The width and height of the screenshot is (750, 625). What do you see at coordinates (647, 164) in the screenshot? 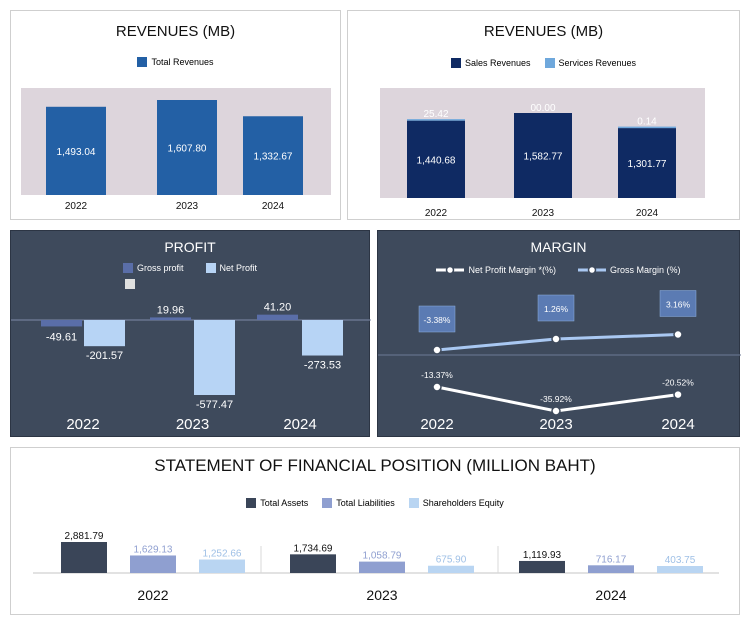
I see `sales-value-label: 1,301.77` at bounding box center [647, 164].